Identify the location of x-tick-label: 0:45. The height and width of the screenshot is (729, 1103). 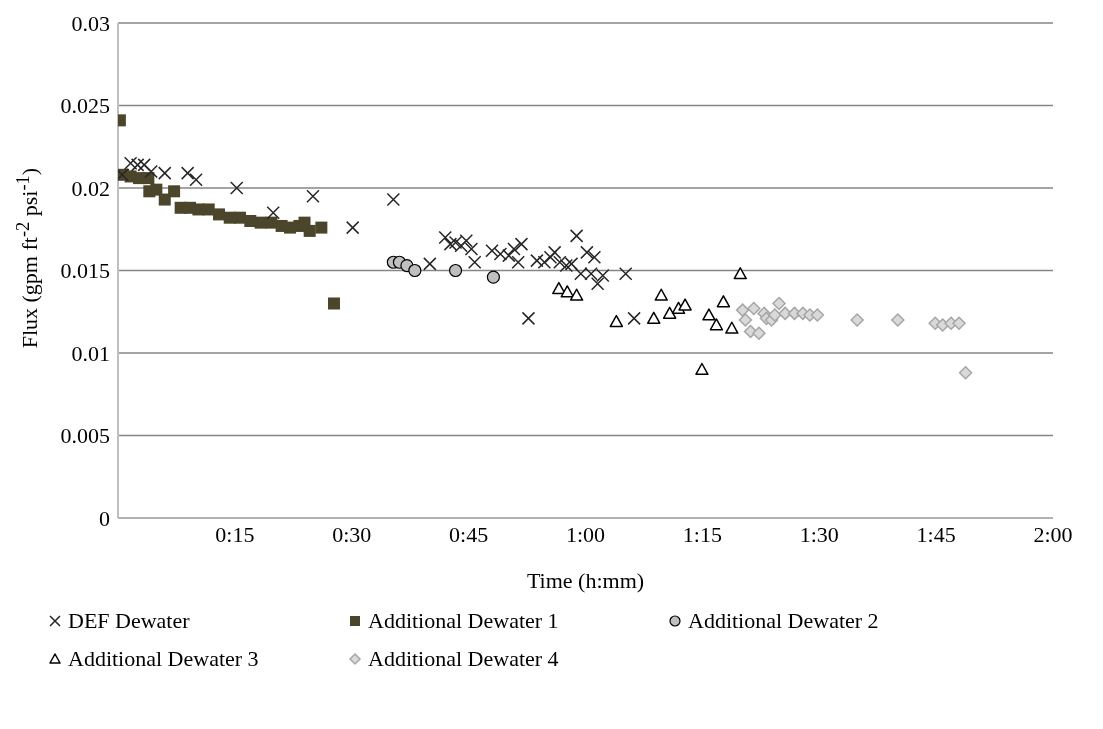
(469, 534).